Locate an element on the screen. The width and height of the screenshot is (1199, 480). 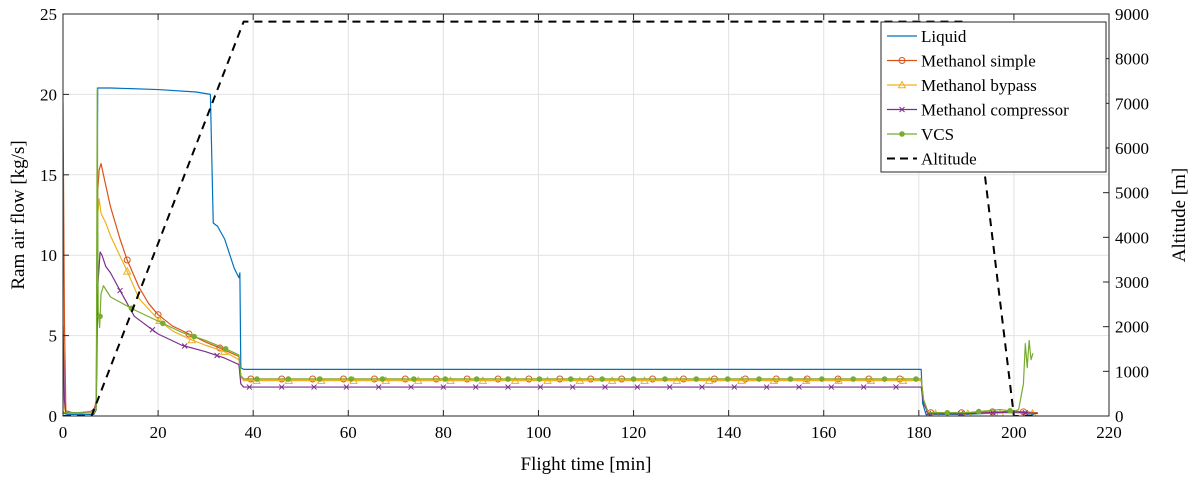
y-right-tick-label: 3000 is located at coordinates (1132, 282).